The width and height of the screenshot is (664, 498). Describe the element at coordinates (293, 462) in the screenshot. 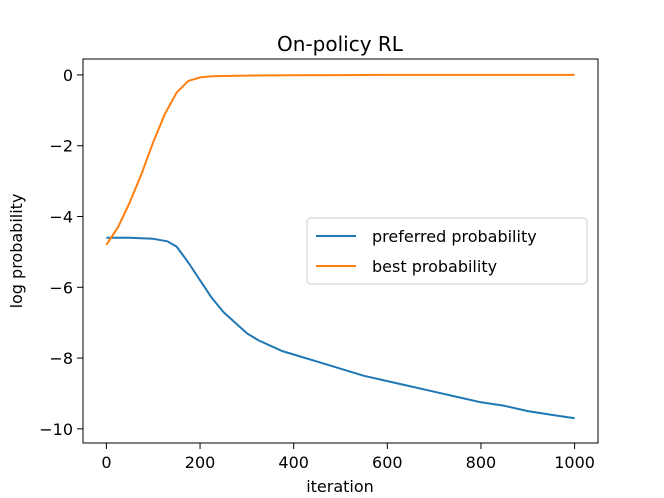

I see `x-tick-label: 400` at that location.